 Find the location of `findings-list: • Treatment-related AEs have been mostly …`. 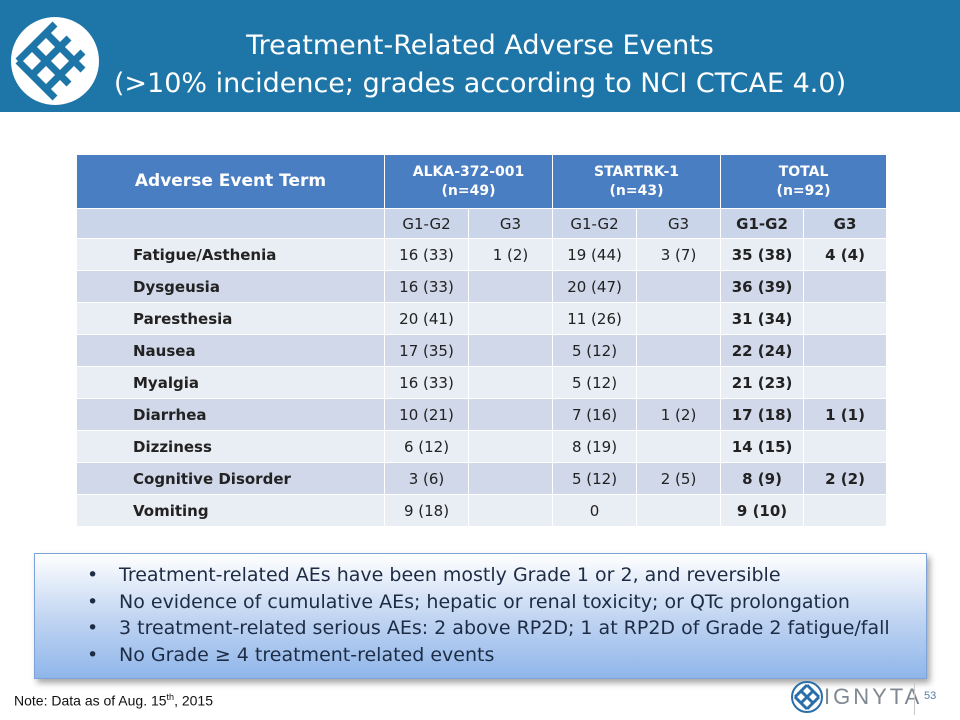

findings-list: • Treatment-related AEs have been mostly … is located at coordinates (480, 611).